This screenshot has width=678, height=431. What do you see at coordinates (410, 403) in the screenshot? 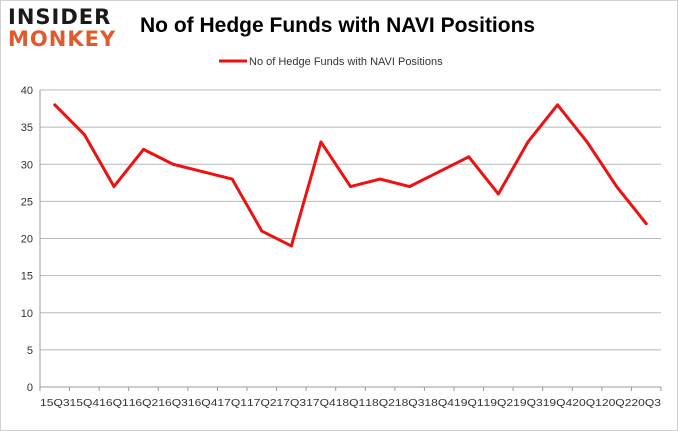
I see `x-tick-label: 18Q3` at bounding box center [410, 403].